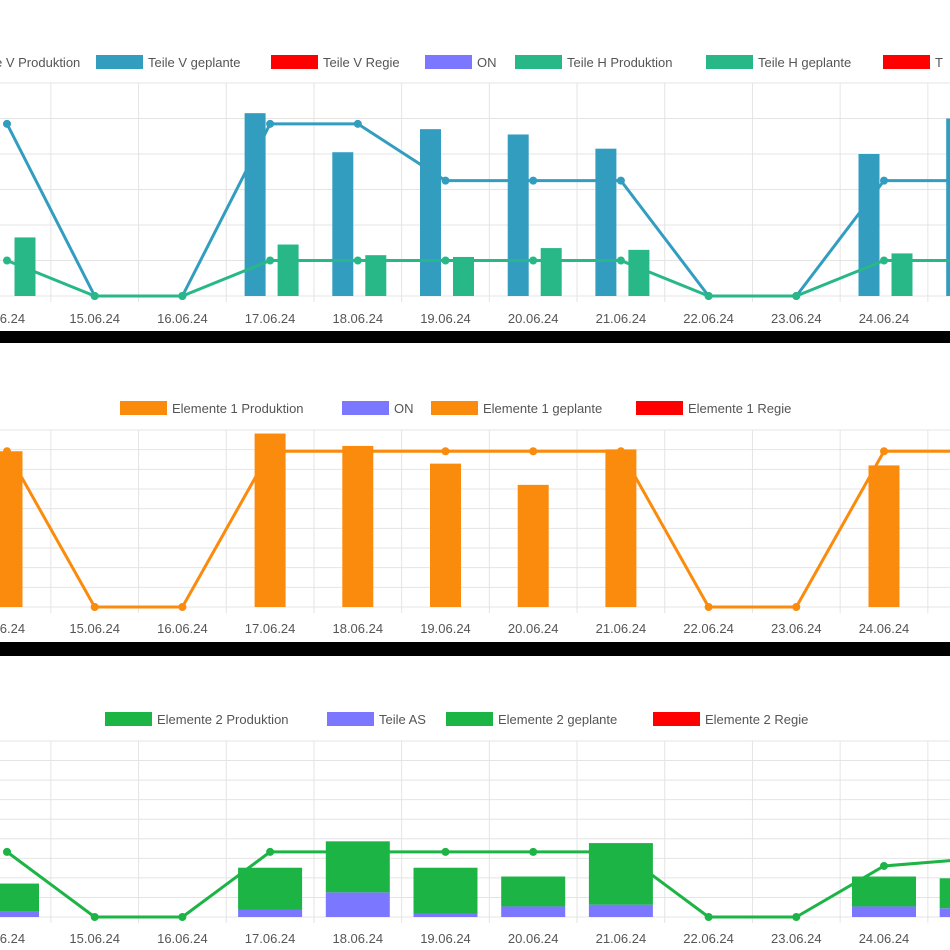  Describe the element at coordinates (778, 62) in the screenshot. I see `legend-item: Teile H geplante` at that location.